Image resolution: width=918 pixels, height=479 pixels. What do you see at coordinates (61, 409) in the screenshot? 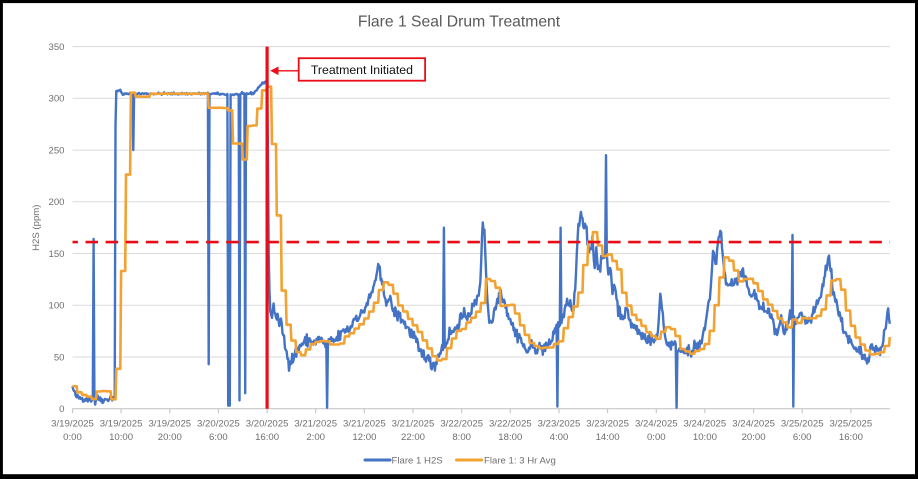
I see `svg-text: 0` at bounding box center [61, 409].